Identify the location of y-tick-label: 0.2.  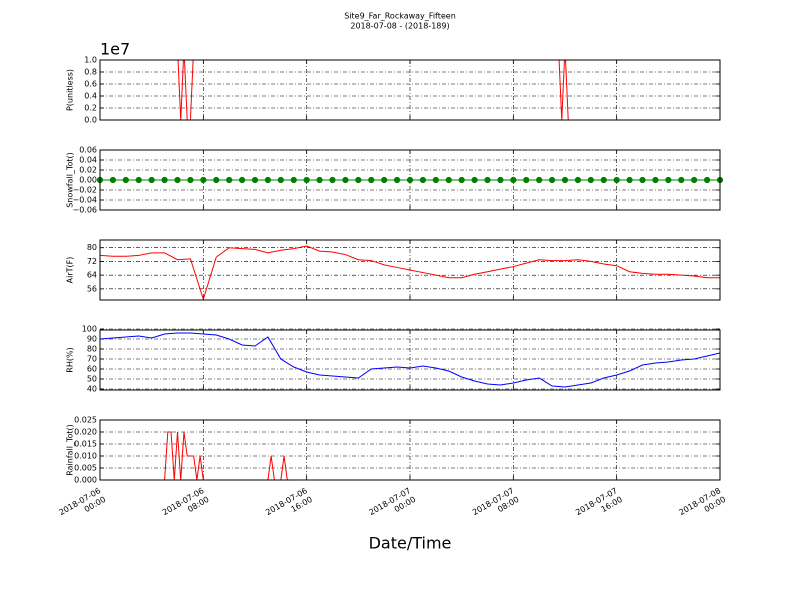
(90, 108).